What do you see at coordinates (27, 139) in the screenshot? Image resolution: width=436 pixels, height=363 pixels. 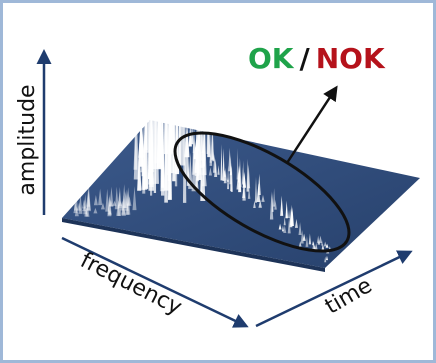 I see `amplitude-label: amplitude` at bounding box center [27, 139].